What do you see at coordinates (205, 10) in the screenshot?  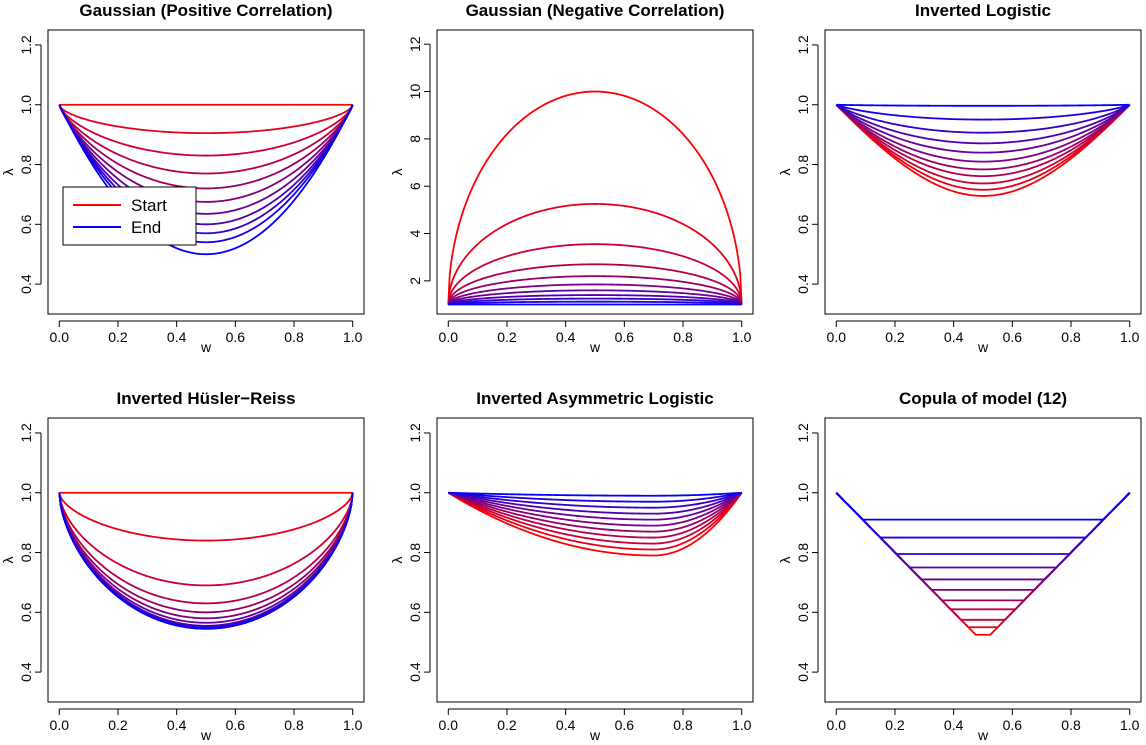 I see `panel-title: Gaussian (Positive Correlation)` at bounding box center [205, 10].